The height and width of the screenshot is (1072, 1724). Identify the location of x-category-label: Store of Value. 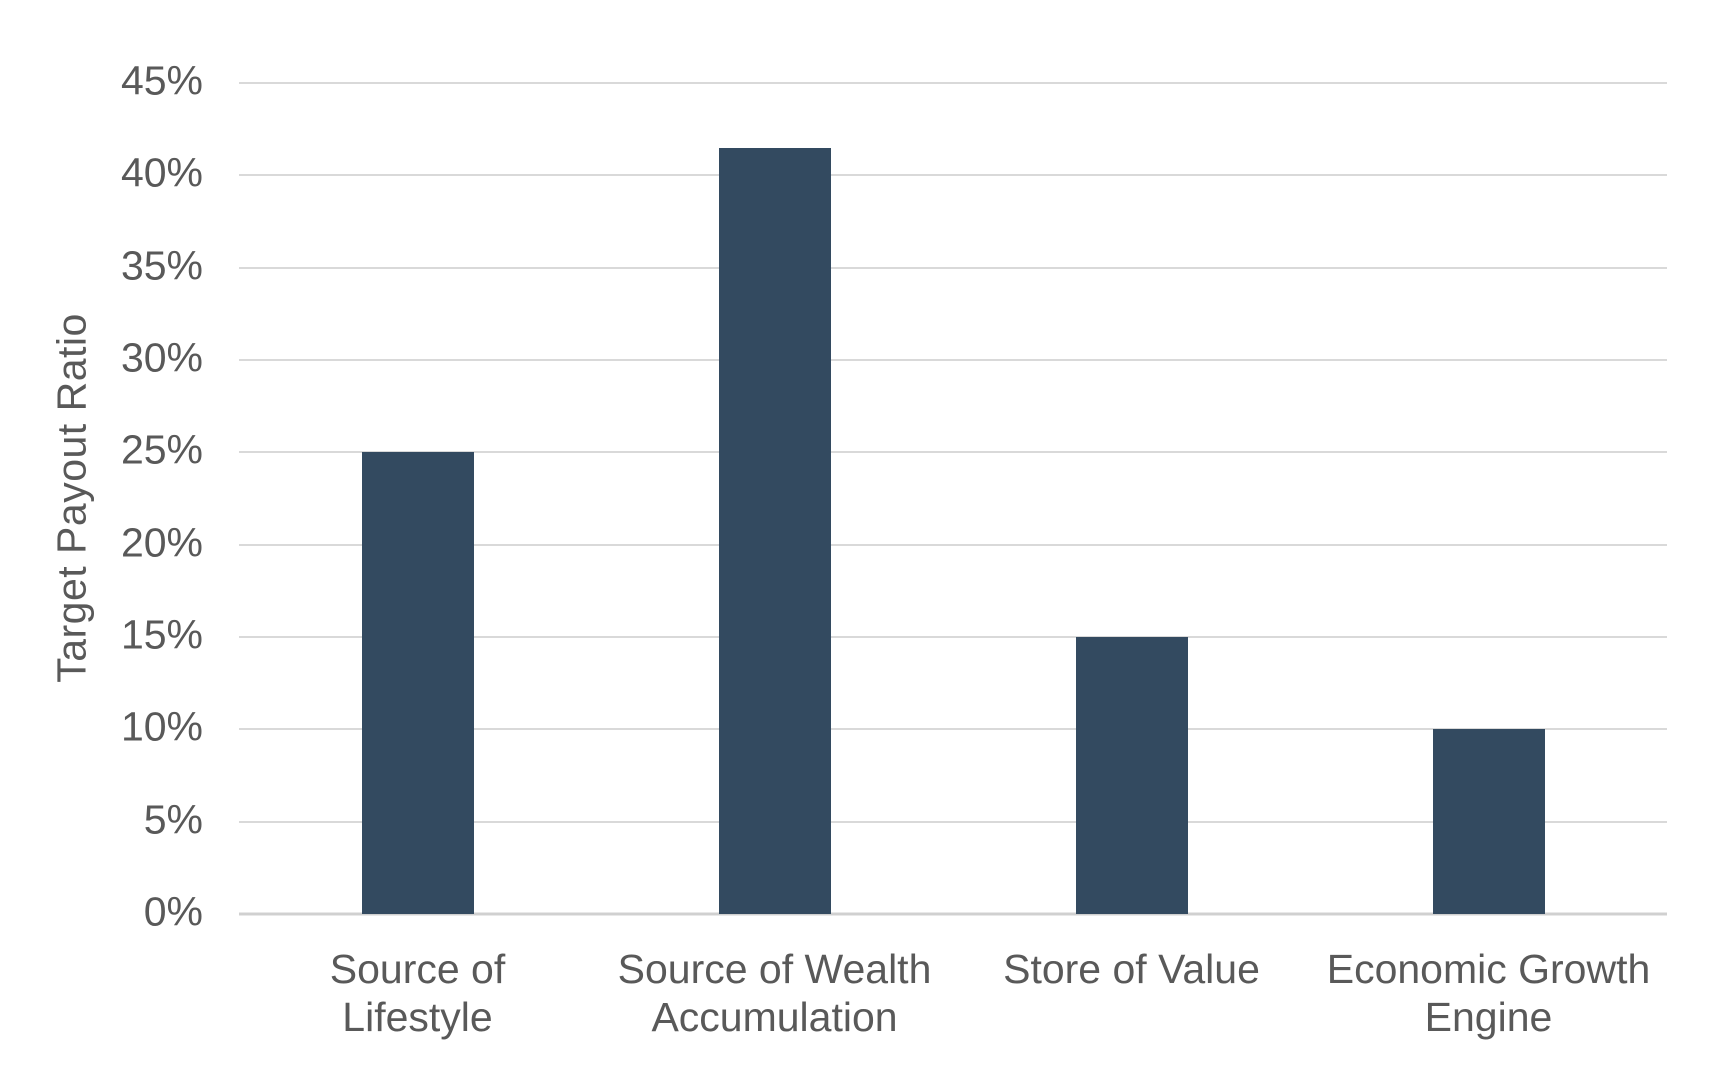
(1132, 969).